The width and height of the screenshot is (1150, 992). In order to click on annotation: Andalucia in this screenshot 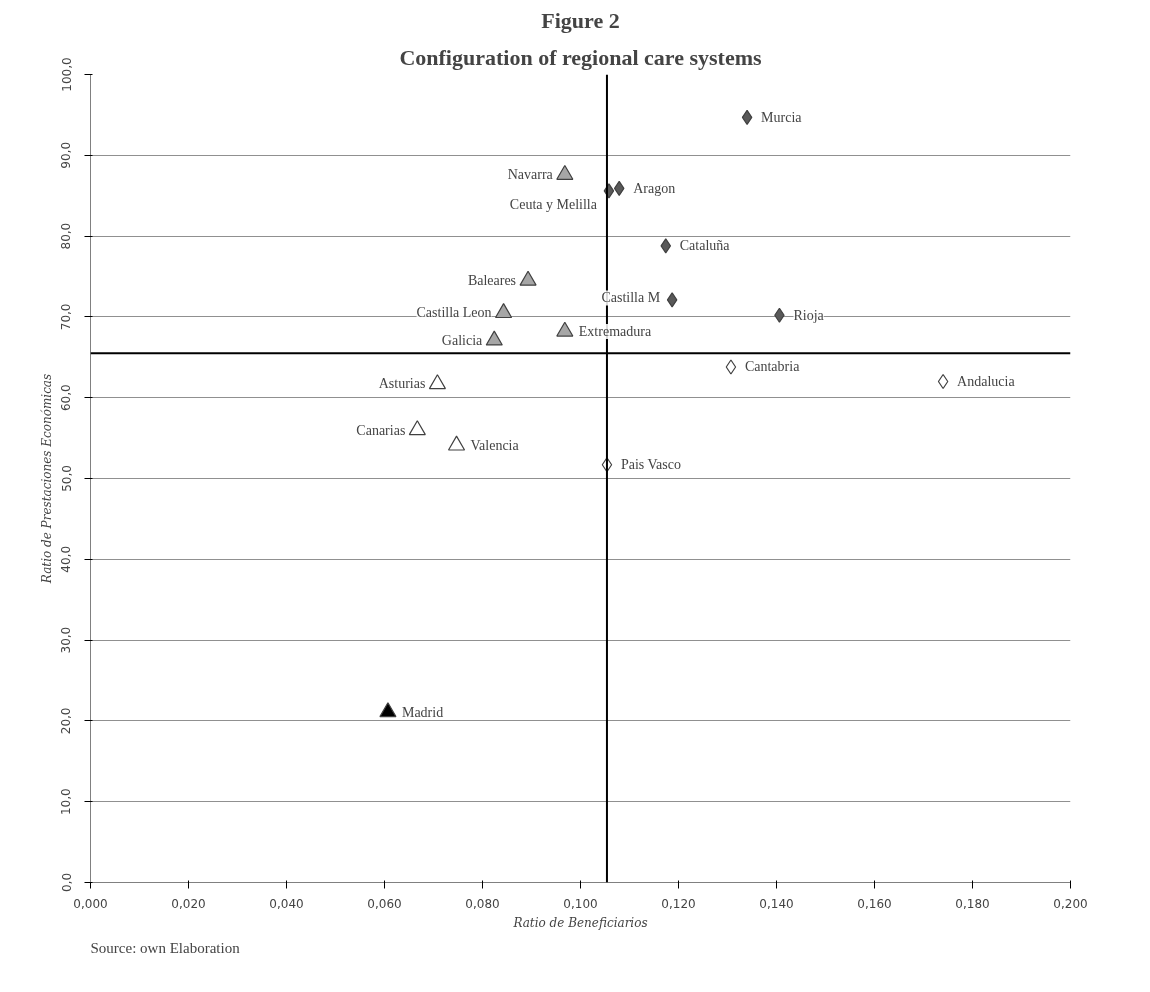, I will do `click(986, 382)`.